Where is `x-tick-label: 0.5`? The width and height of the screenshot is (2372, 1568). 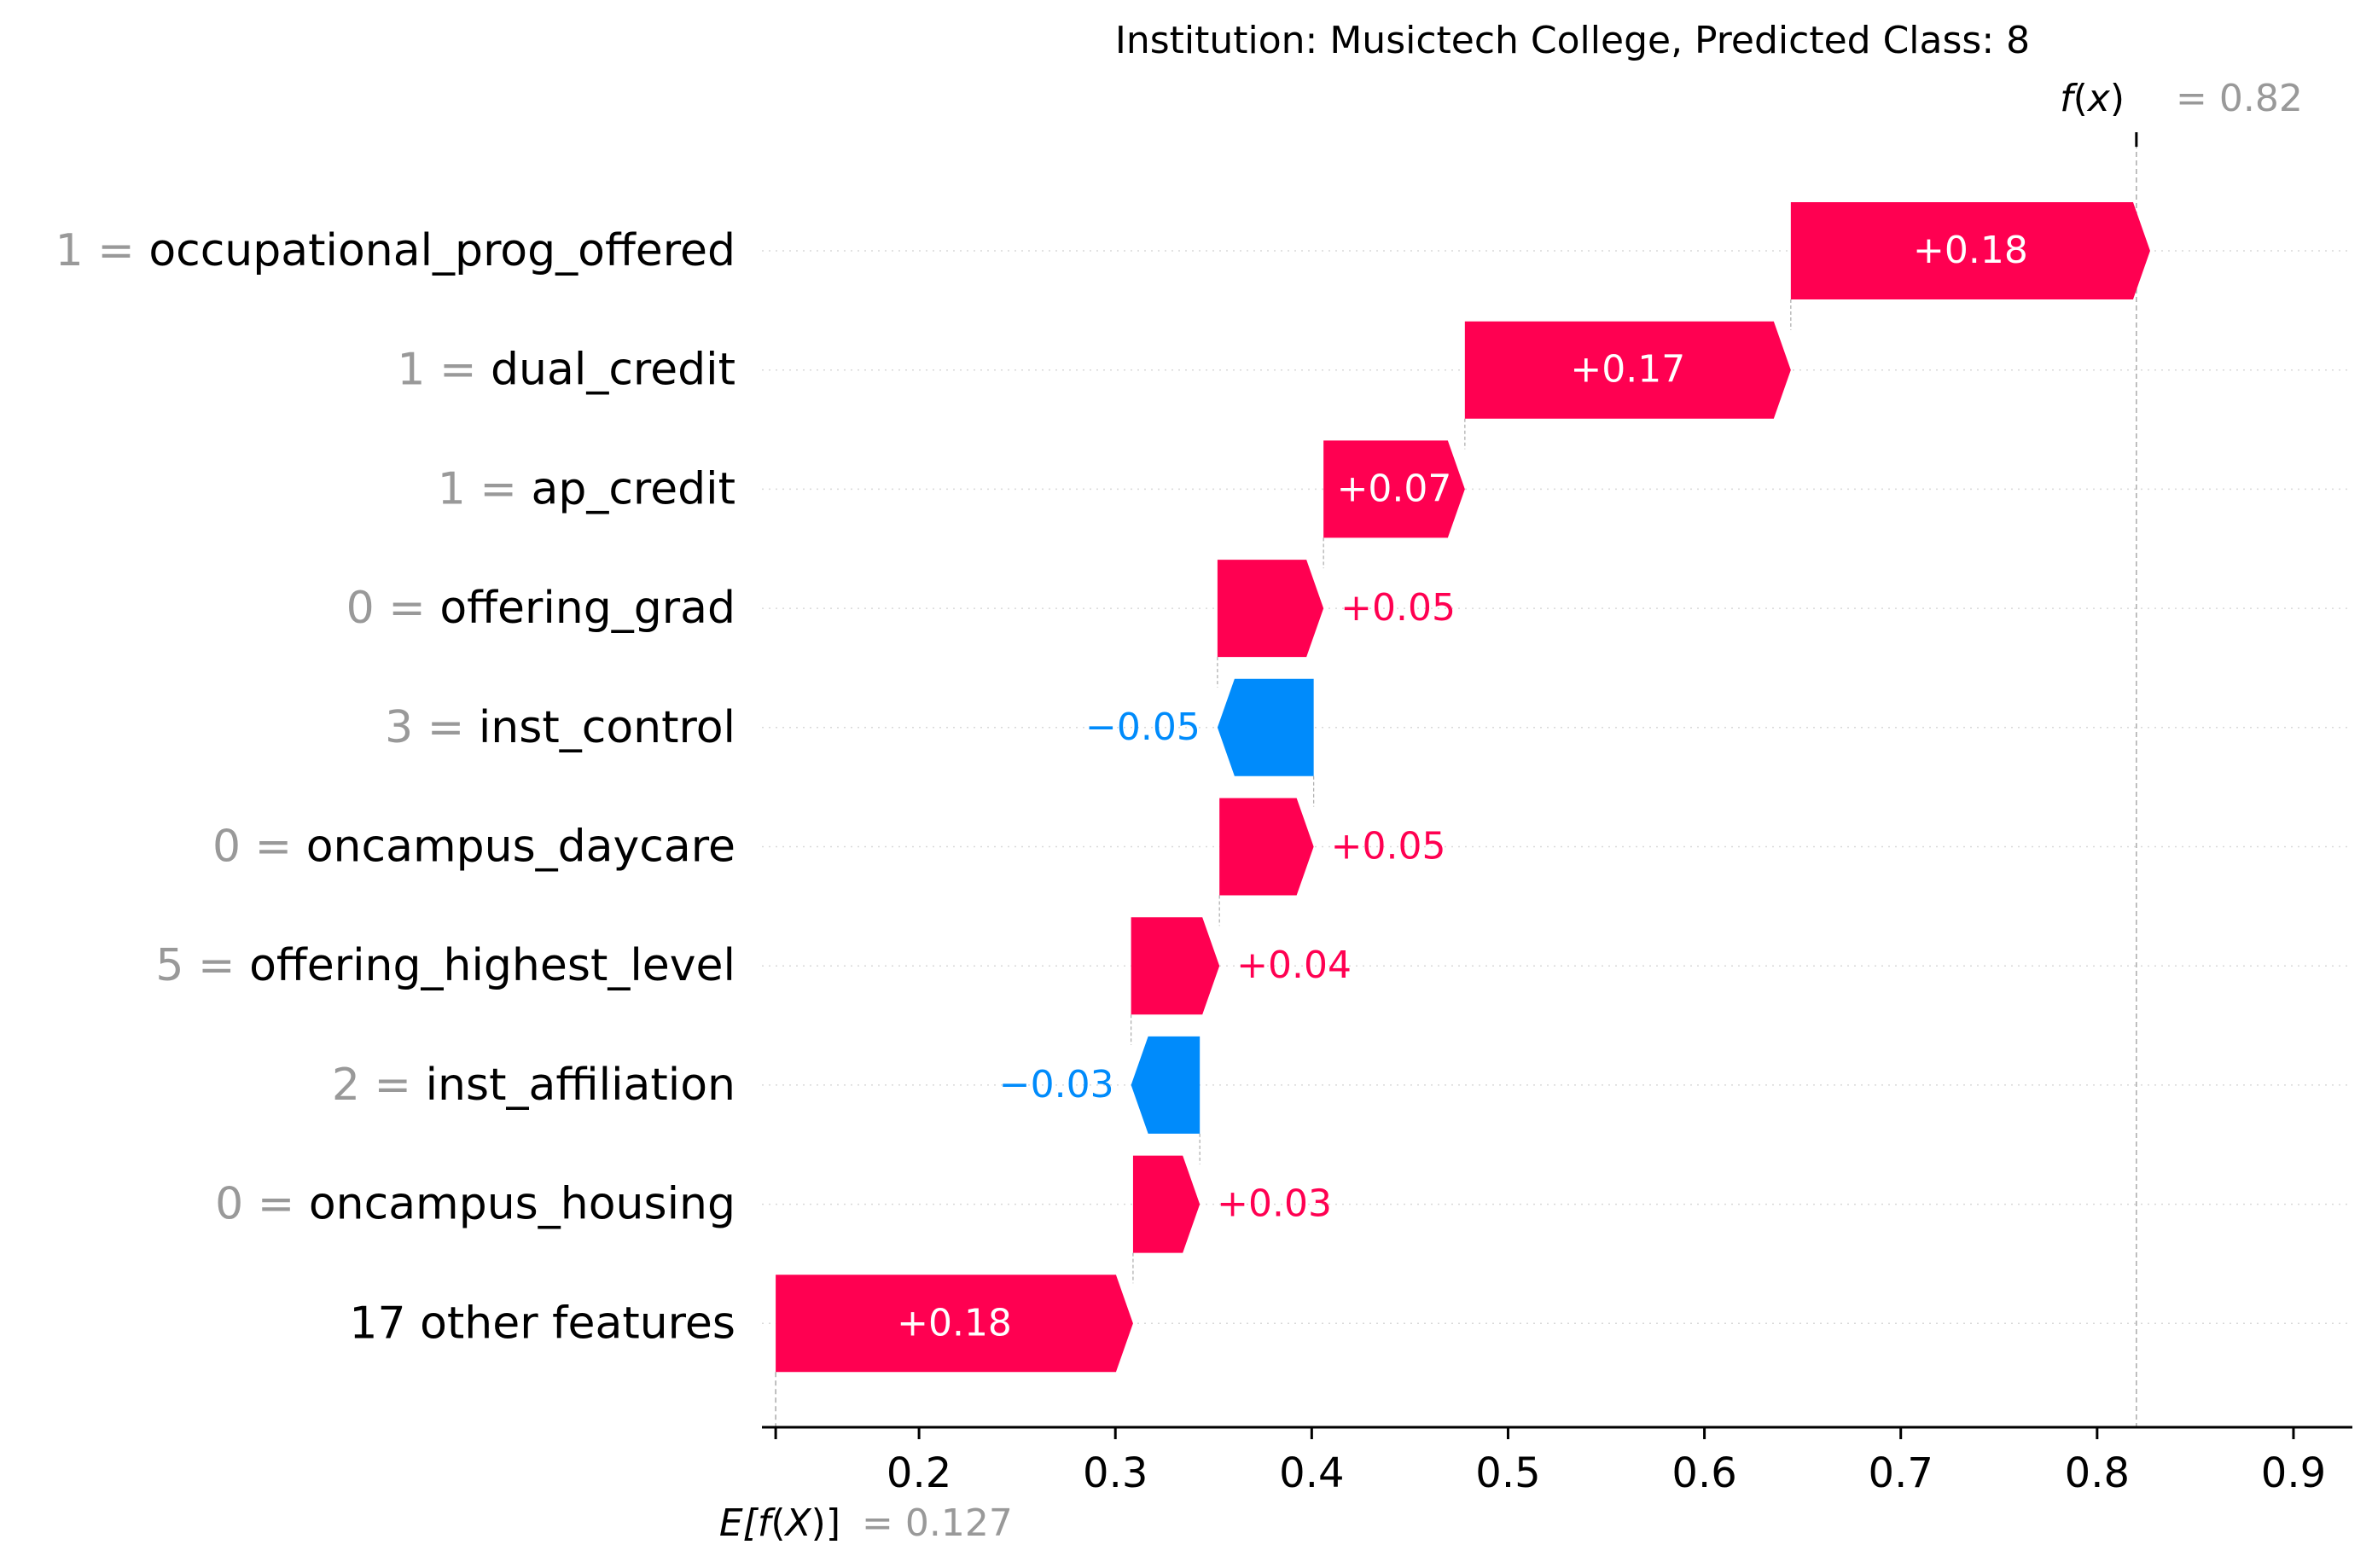
x-tick-label: 0.5 is located at coordinates (1507, 1473).